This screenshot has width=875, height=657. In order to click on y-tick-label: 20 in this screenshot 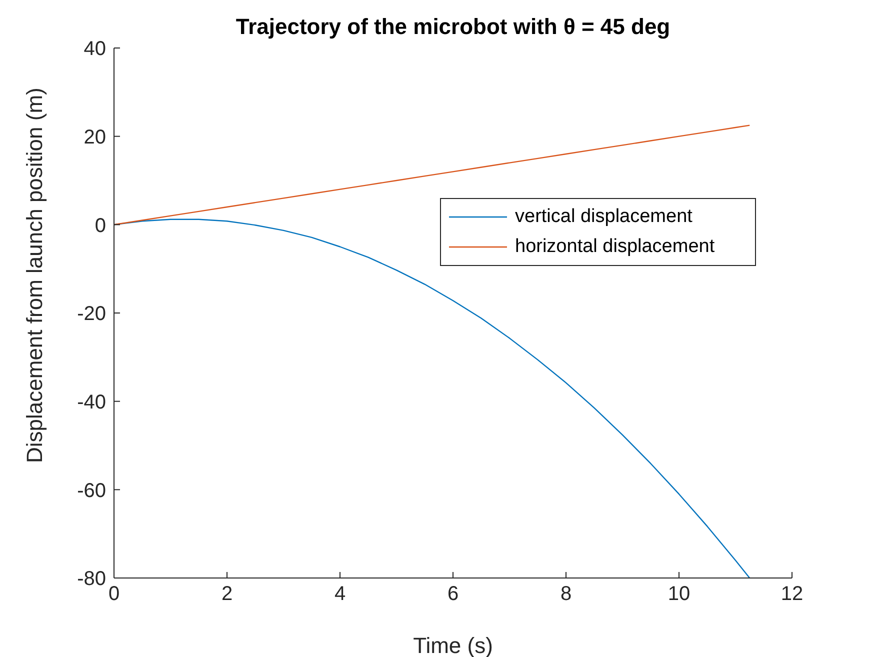, I will do `click(95, 137)`.